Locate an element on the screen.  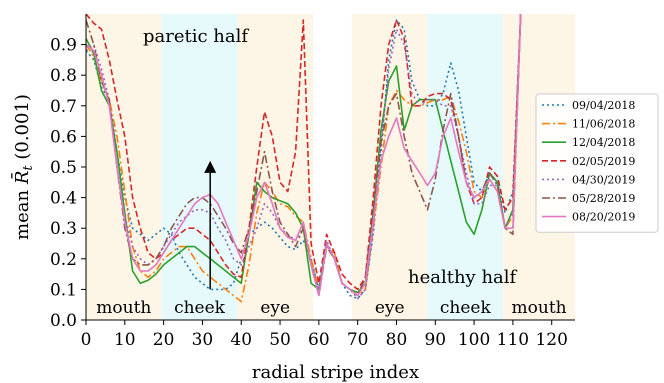
legend-label-1: 11/06/2018 is located at coordinates (603, 124).